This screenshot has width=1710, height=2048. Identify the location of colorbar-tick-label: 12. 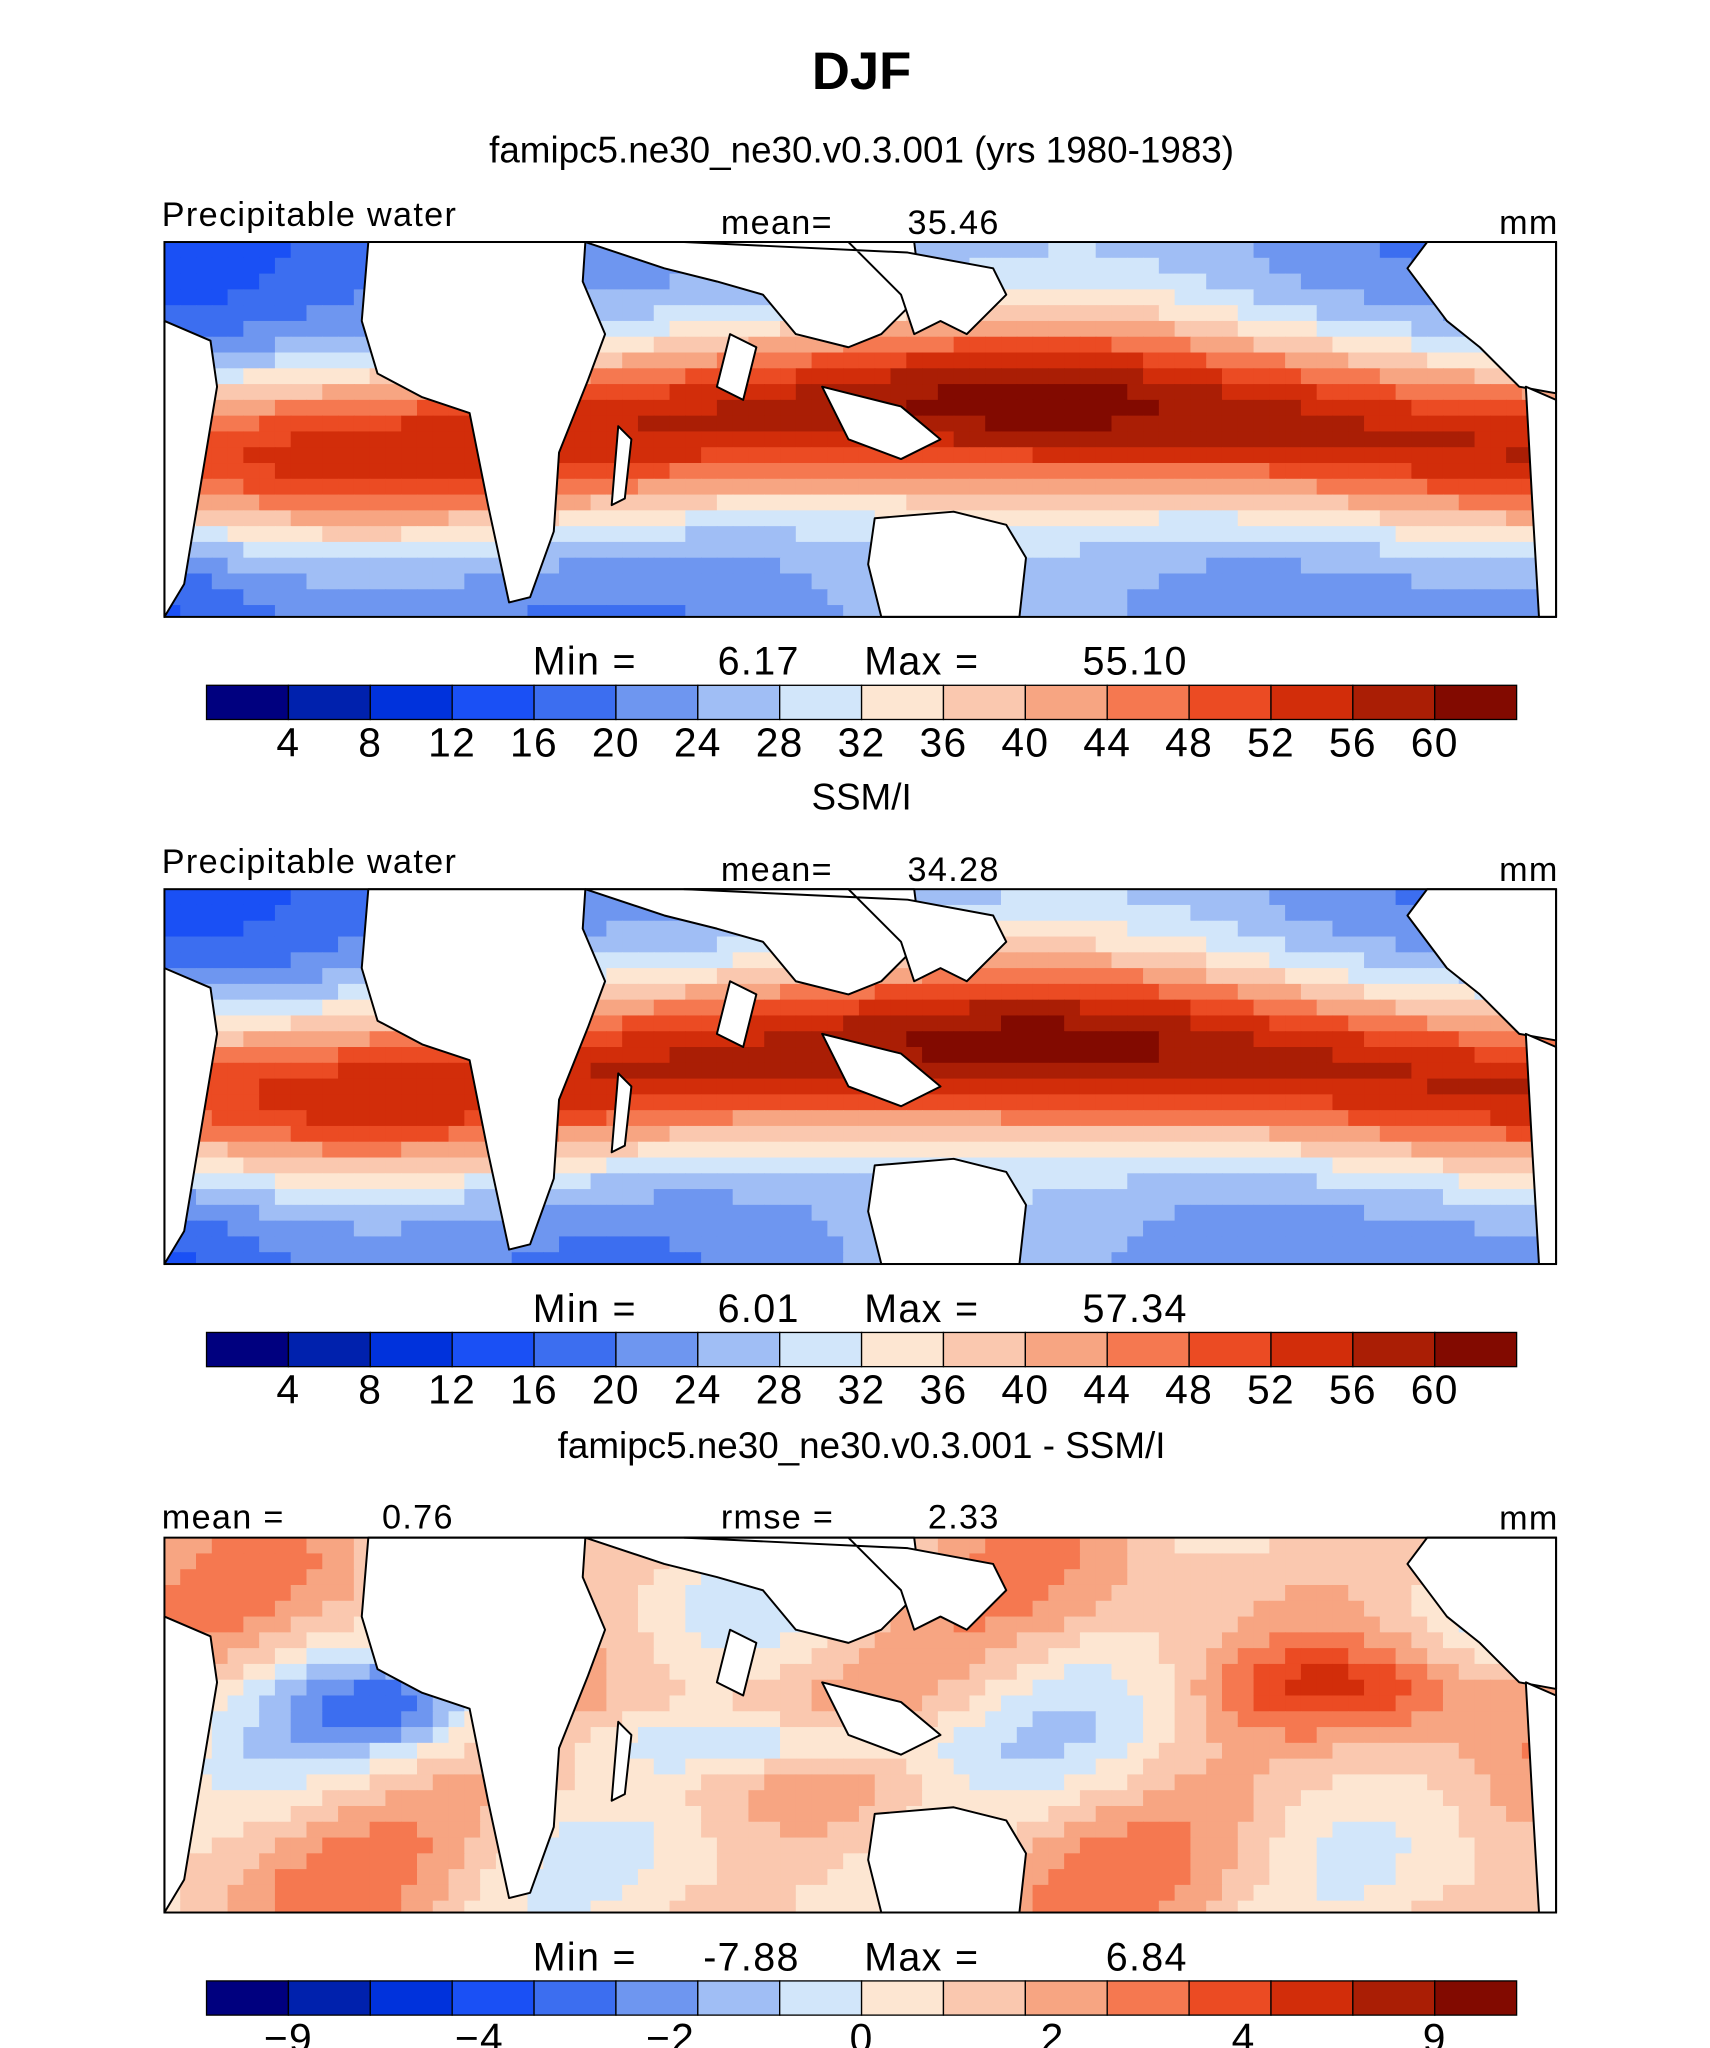
(452, 743).